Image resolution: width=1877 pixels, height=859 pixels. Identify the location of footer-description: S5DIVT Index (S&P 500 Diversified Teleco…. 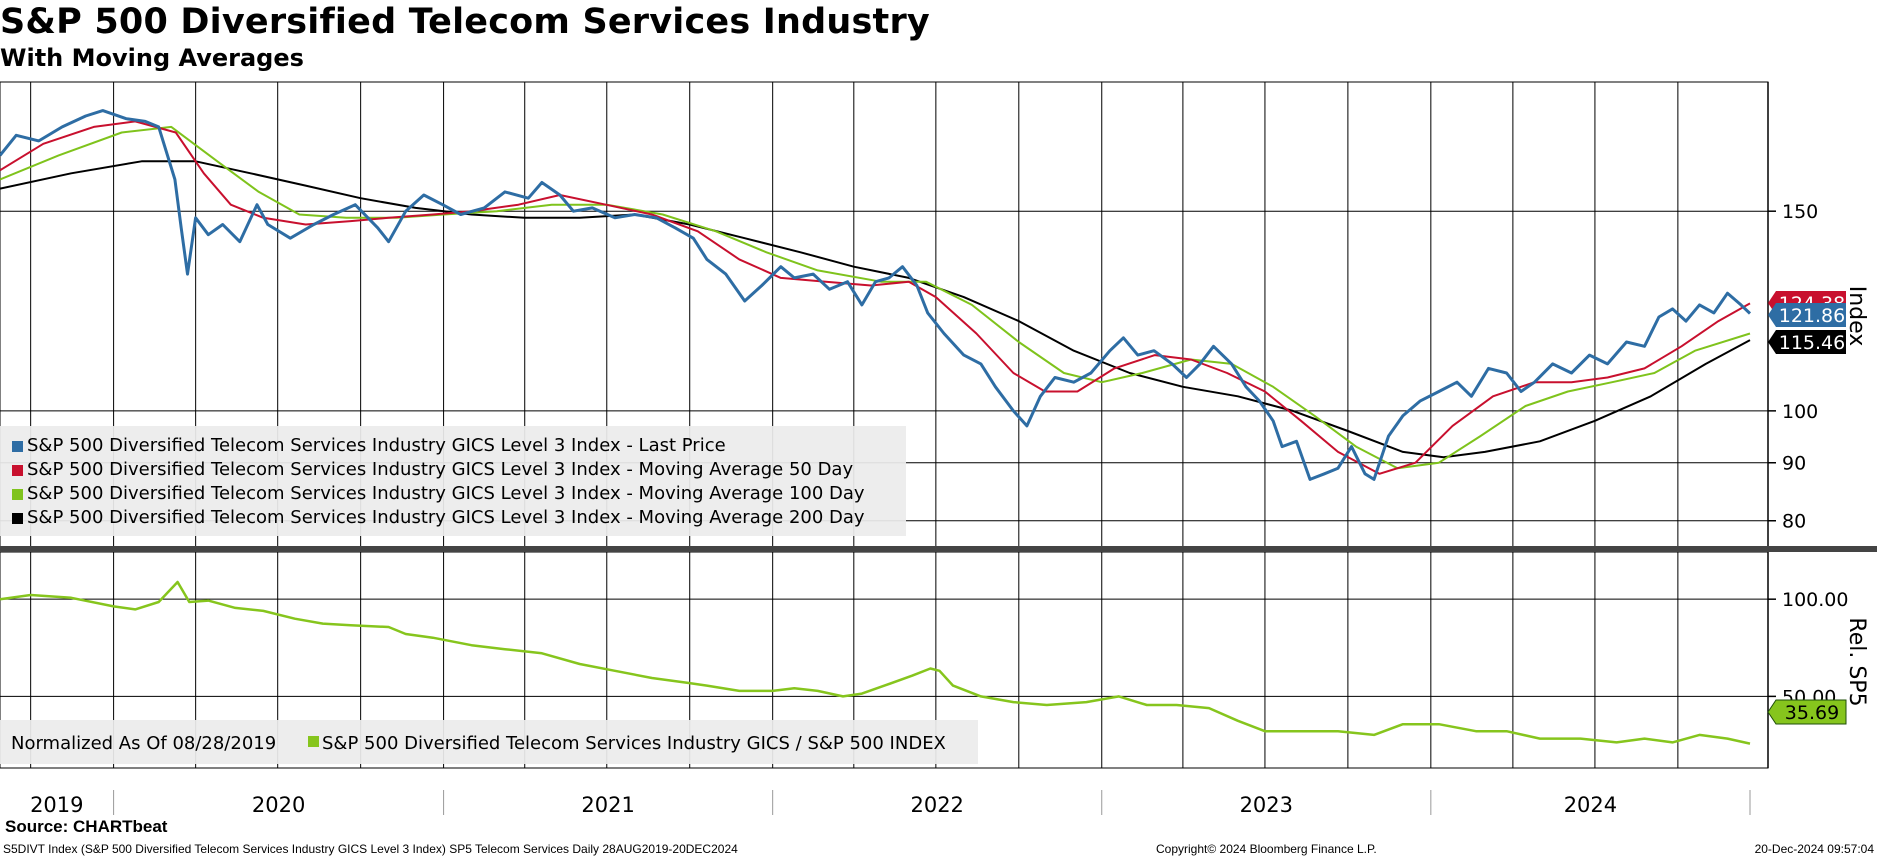
(370, 849).